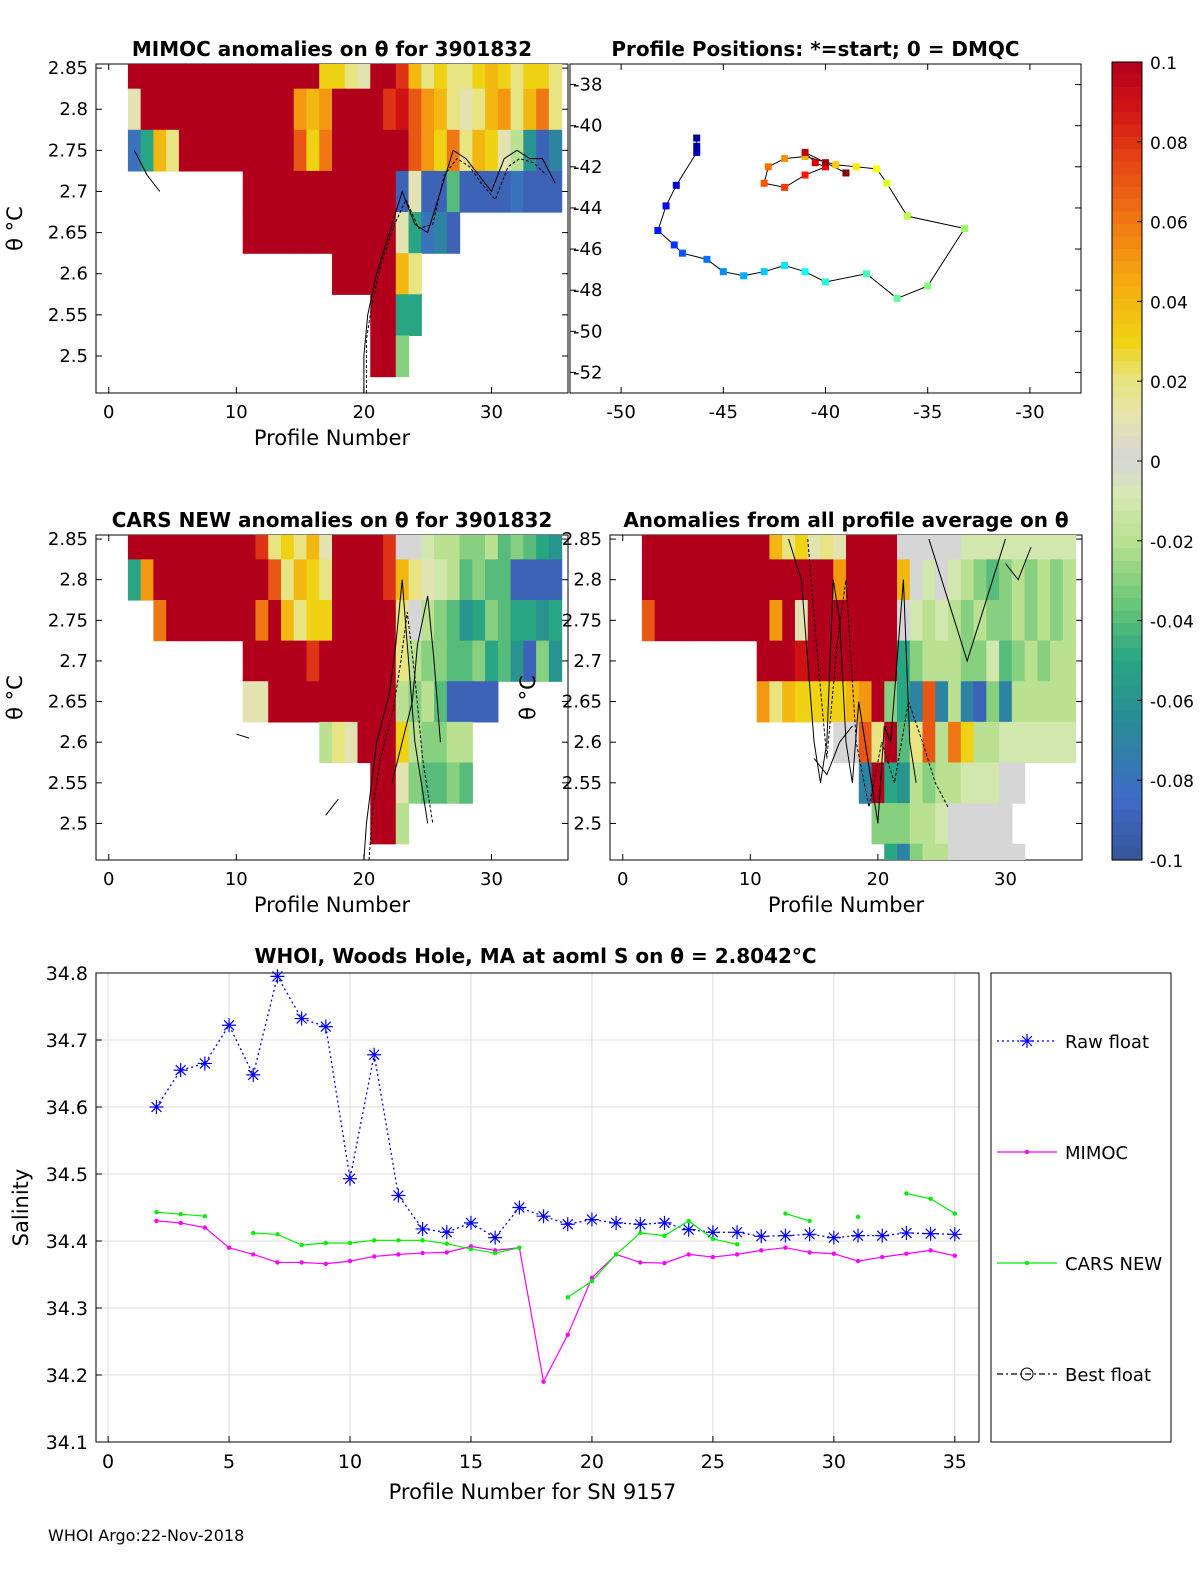  What do you see at coordinates (236, 412) in the screenshot?
I see `x-tick-label: 10` at bounding box center [236, 412].